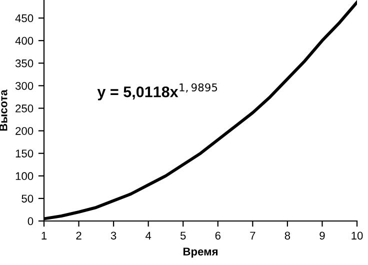  What do you see at coordinates (24, 63) in the screenshot?
I see `y-tick-label: 350` at bounding box center [24, 63].